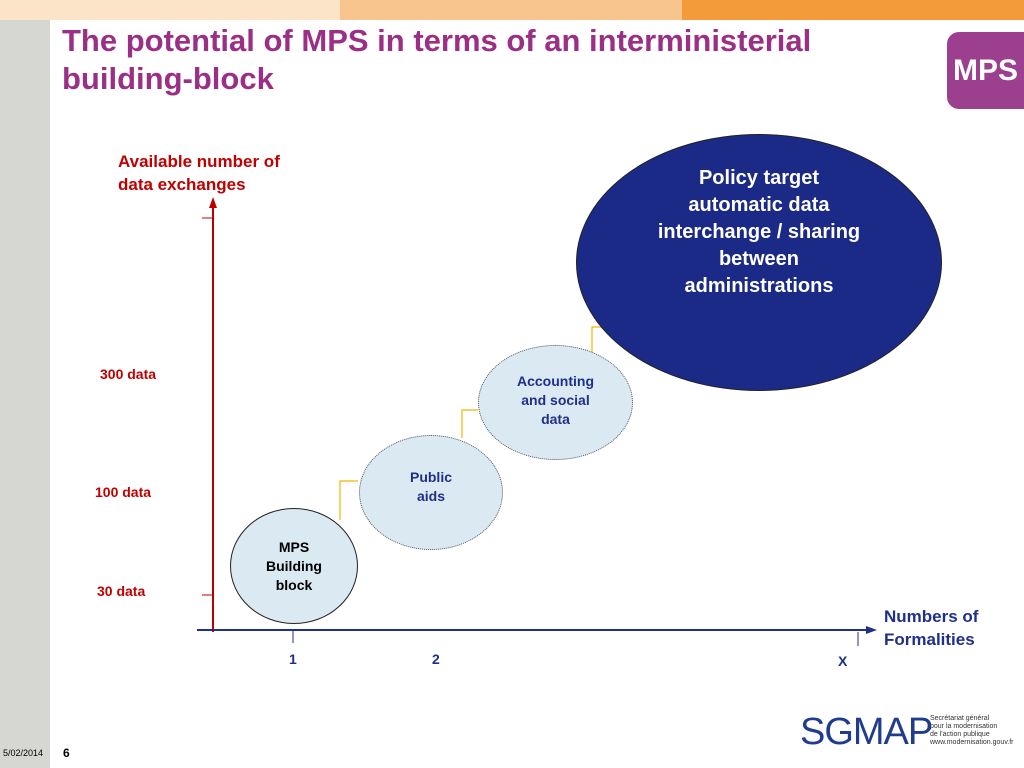 The image size is (1024, 768). I want to click on y-tick-100: 100 data, so click(123, 492).